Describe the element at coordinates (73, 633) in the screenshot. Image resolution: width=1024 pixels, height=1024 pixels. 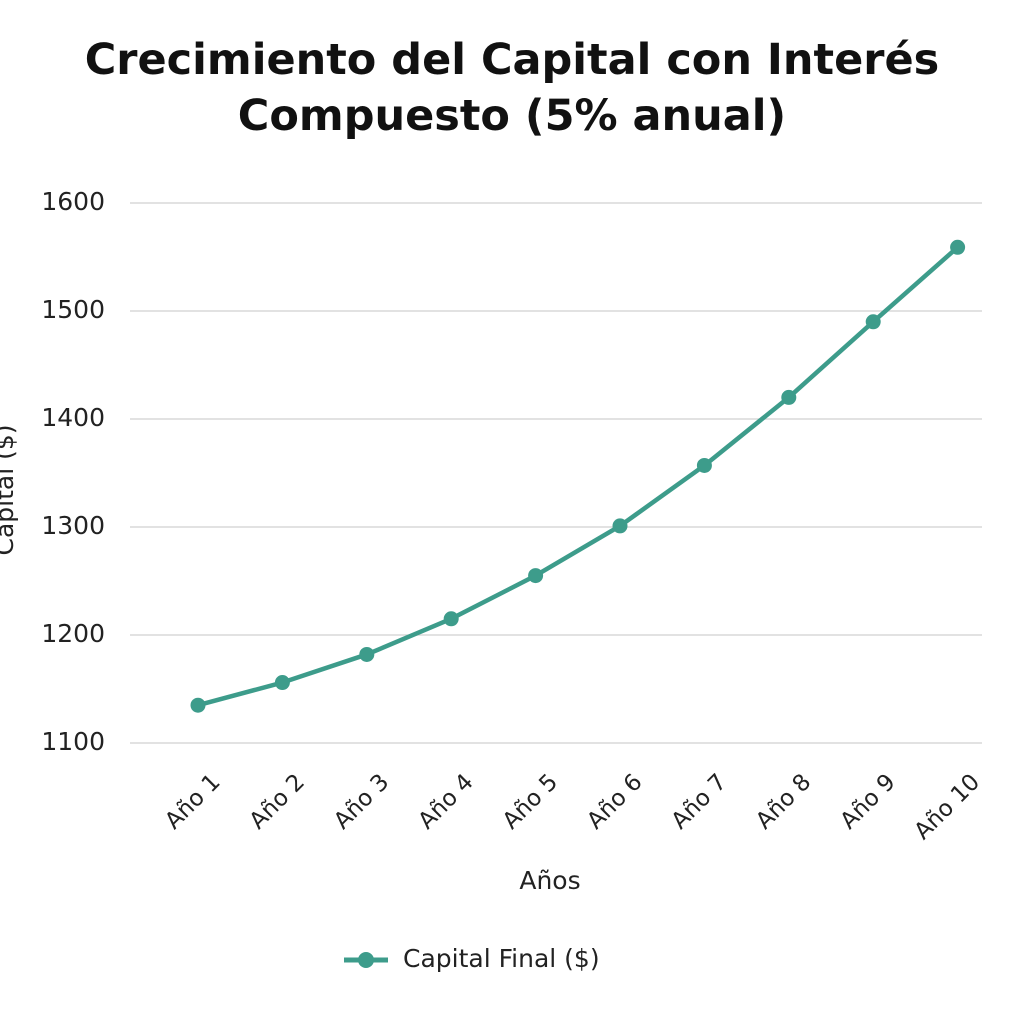
I see `y-tick-label: 1200` at that location.